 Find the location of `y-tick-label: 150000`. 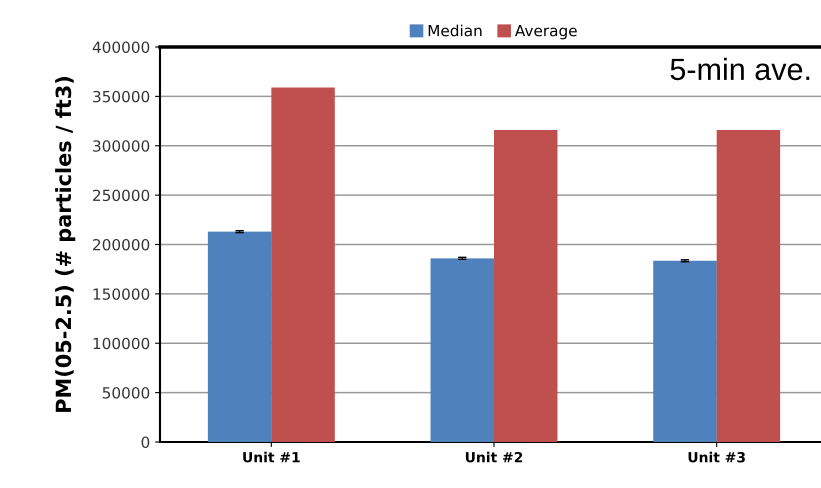

y-tick-label: 150000 is located at coordinates (122, 294).